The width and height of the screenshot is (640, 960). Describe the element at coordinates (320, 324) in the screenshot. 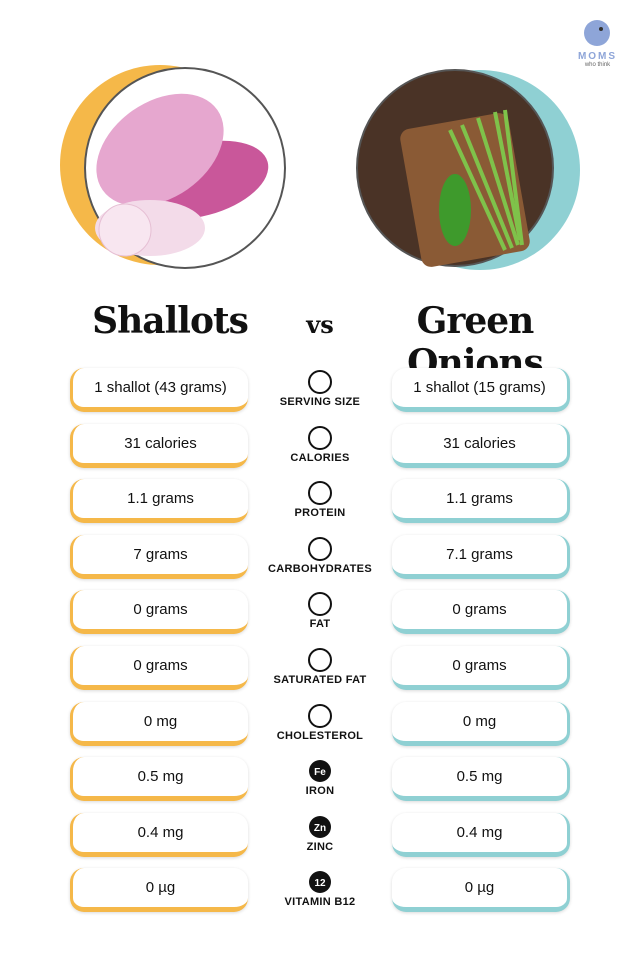

I see `vs: vs` at that location.